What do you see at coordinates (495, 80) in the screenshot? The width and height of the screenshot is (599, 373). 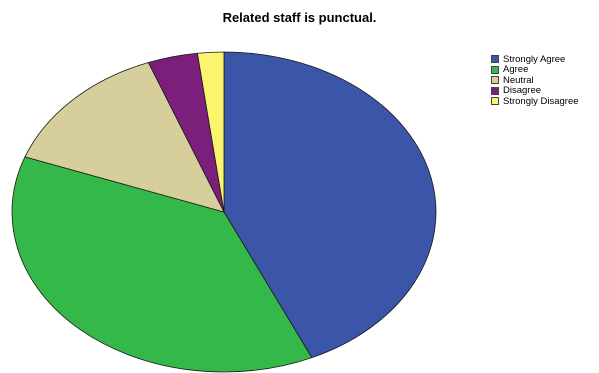 I see `legend-swatch-neutral` at bounding box center [495, 80].